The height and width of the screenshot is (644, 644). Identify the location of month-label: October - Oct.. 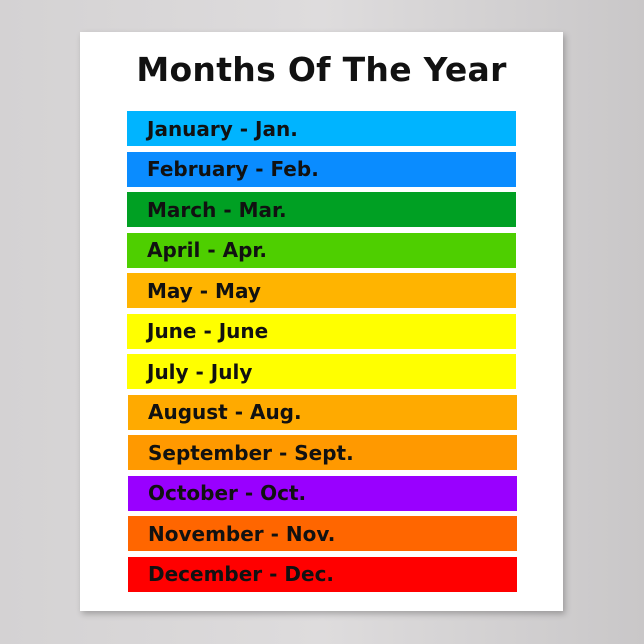
(227, 493).